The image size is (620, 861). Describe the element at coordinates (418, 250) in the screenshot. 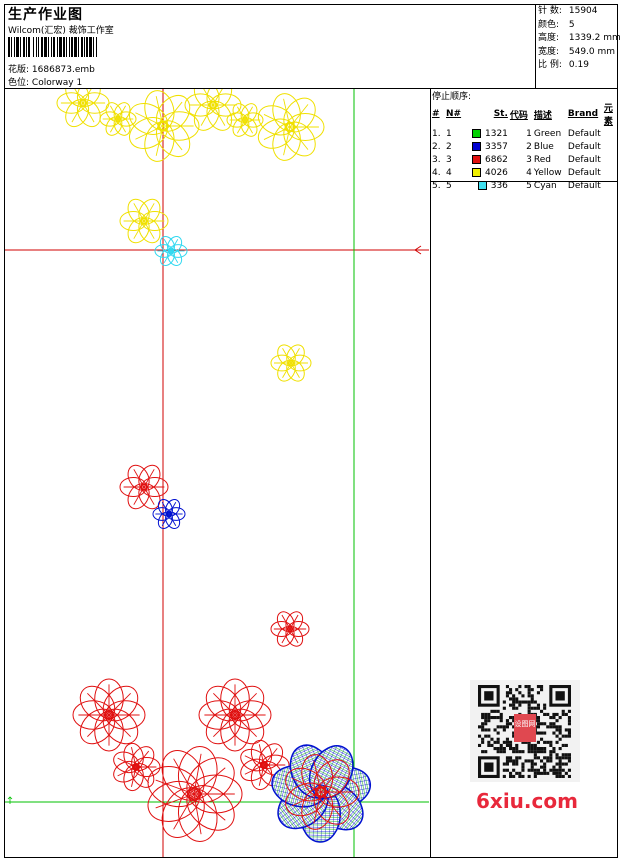

I see `guide-marker` at that location.